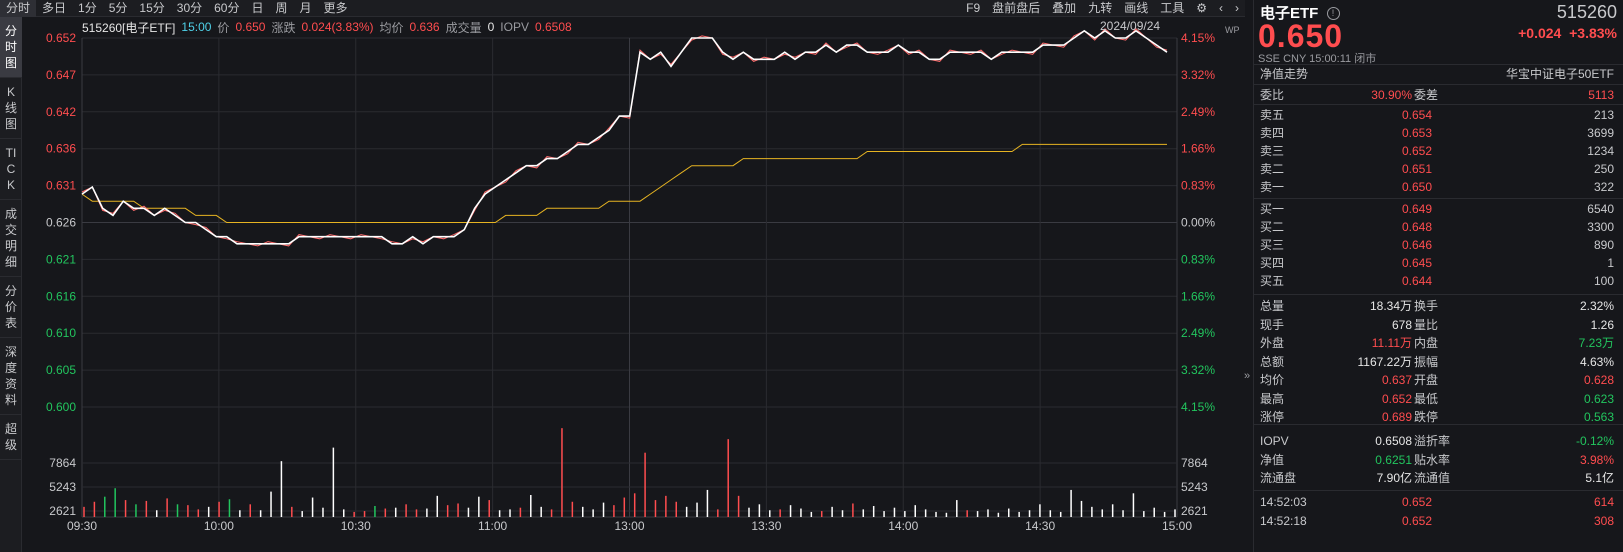  I want to click on period-tab: 月, so click(305, 7).